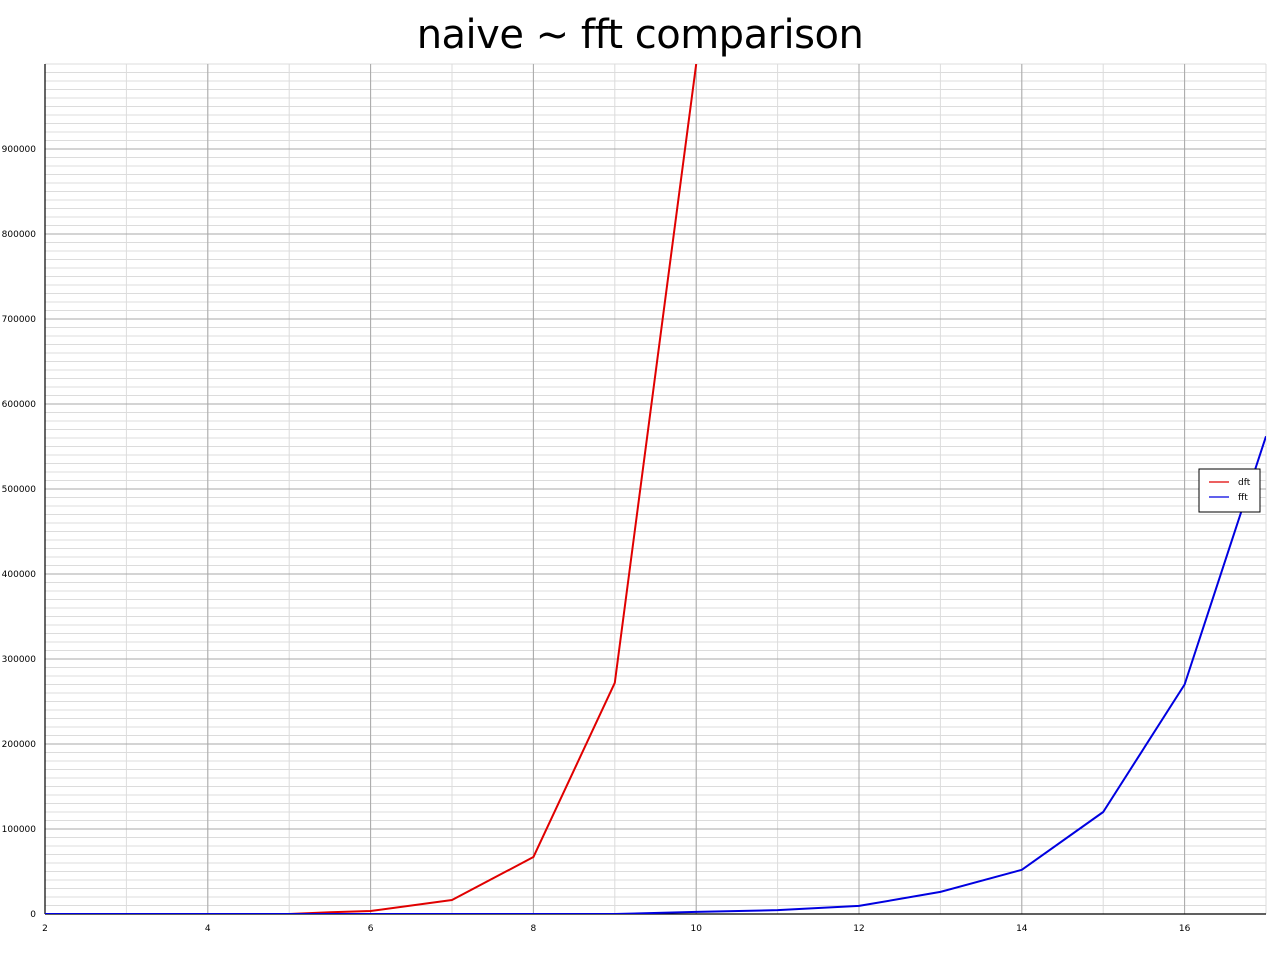  Describe the element at coordinates (33, 915) in the screenshot. I see `y-tick-label: 0` at that location.